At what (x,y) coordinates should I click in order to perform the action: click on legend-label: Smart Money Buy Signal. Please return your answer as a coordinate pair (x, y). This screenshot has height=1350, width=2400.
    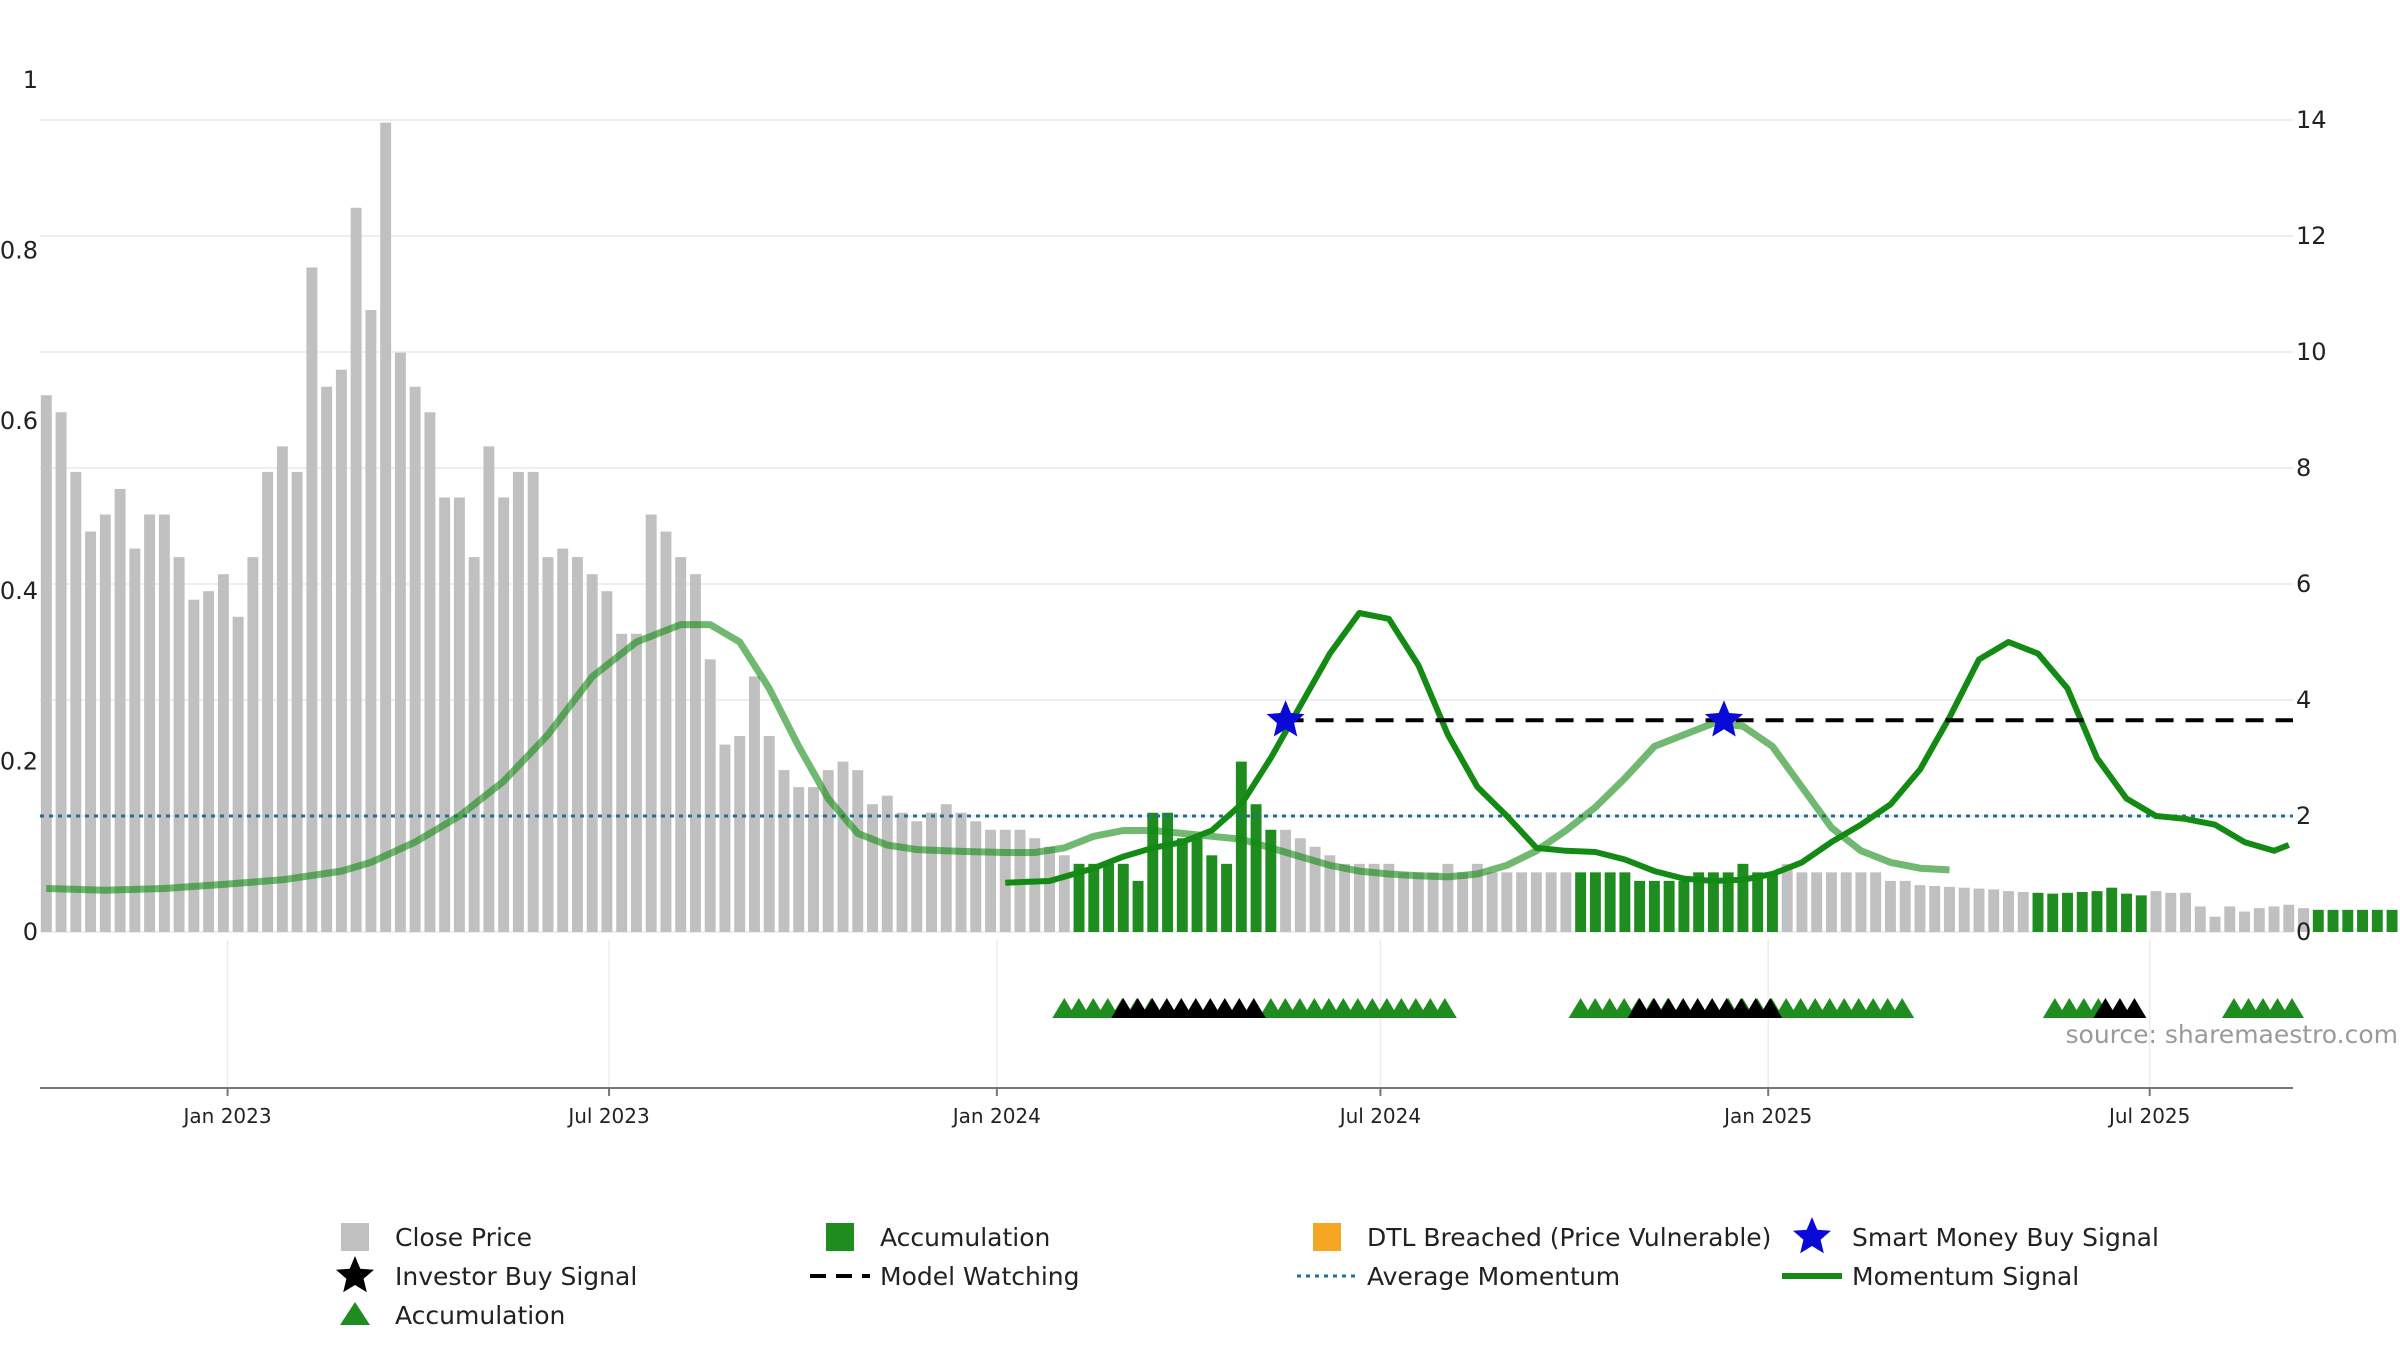
    Looking at the image, I should click on (2005, 1237).